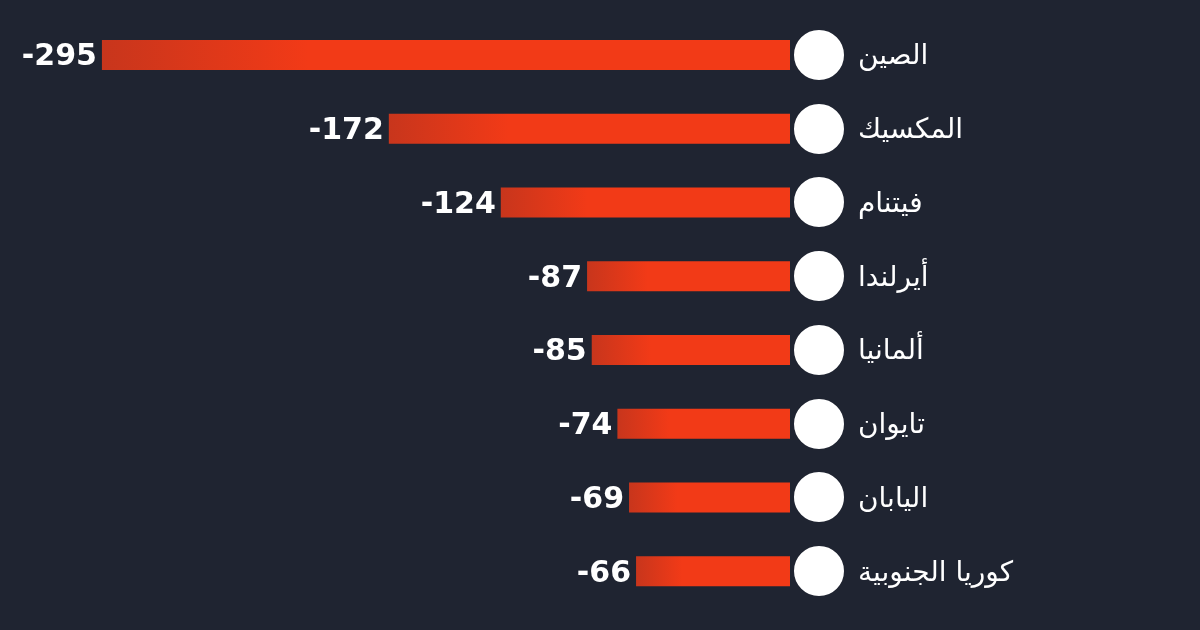  I want to click on data-label: -85, so click(559, 350).